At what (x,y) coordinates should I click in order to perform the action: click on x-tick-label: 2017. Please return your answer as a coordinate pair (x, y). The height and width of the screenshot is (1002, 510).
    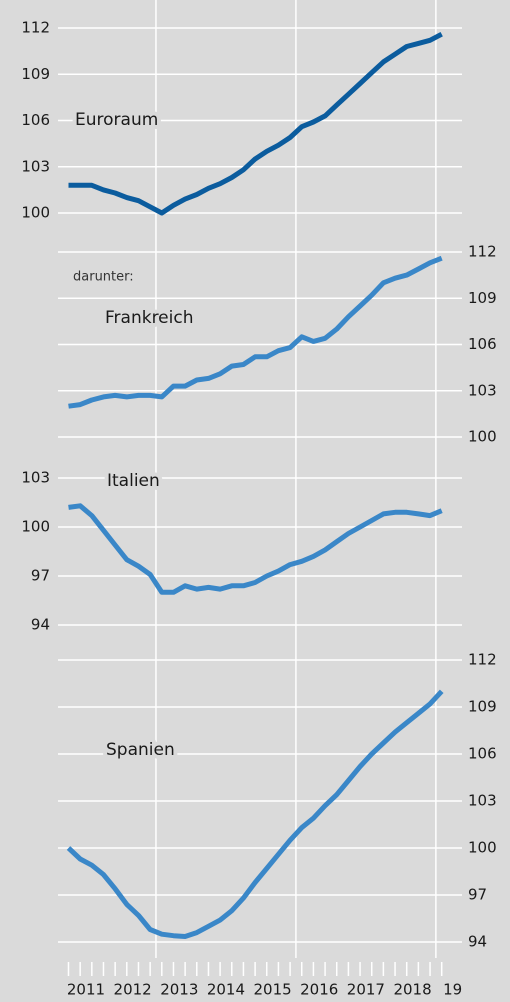
    Looking at the image, I should click on (366, 990).